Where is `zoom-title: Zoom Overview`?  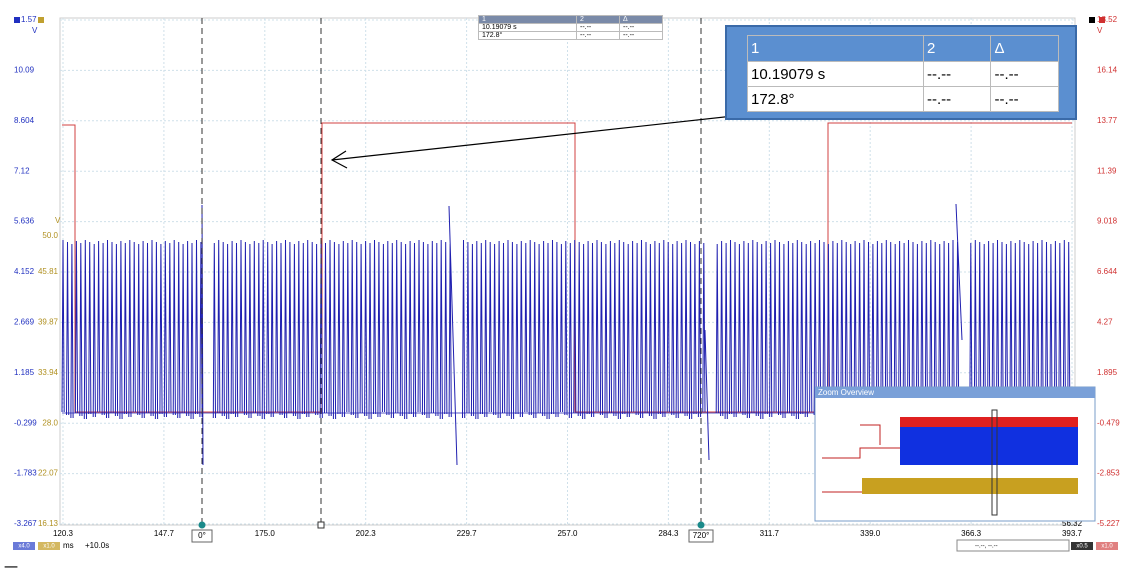
zoom-title: Zoom Overview is located at coordinates (846, 392).